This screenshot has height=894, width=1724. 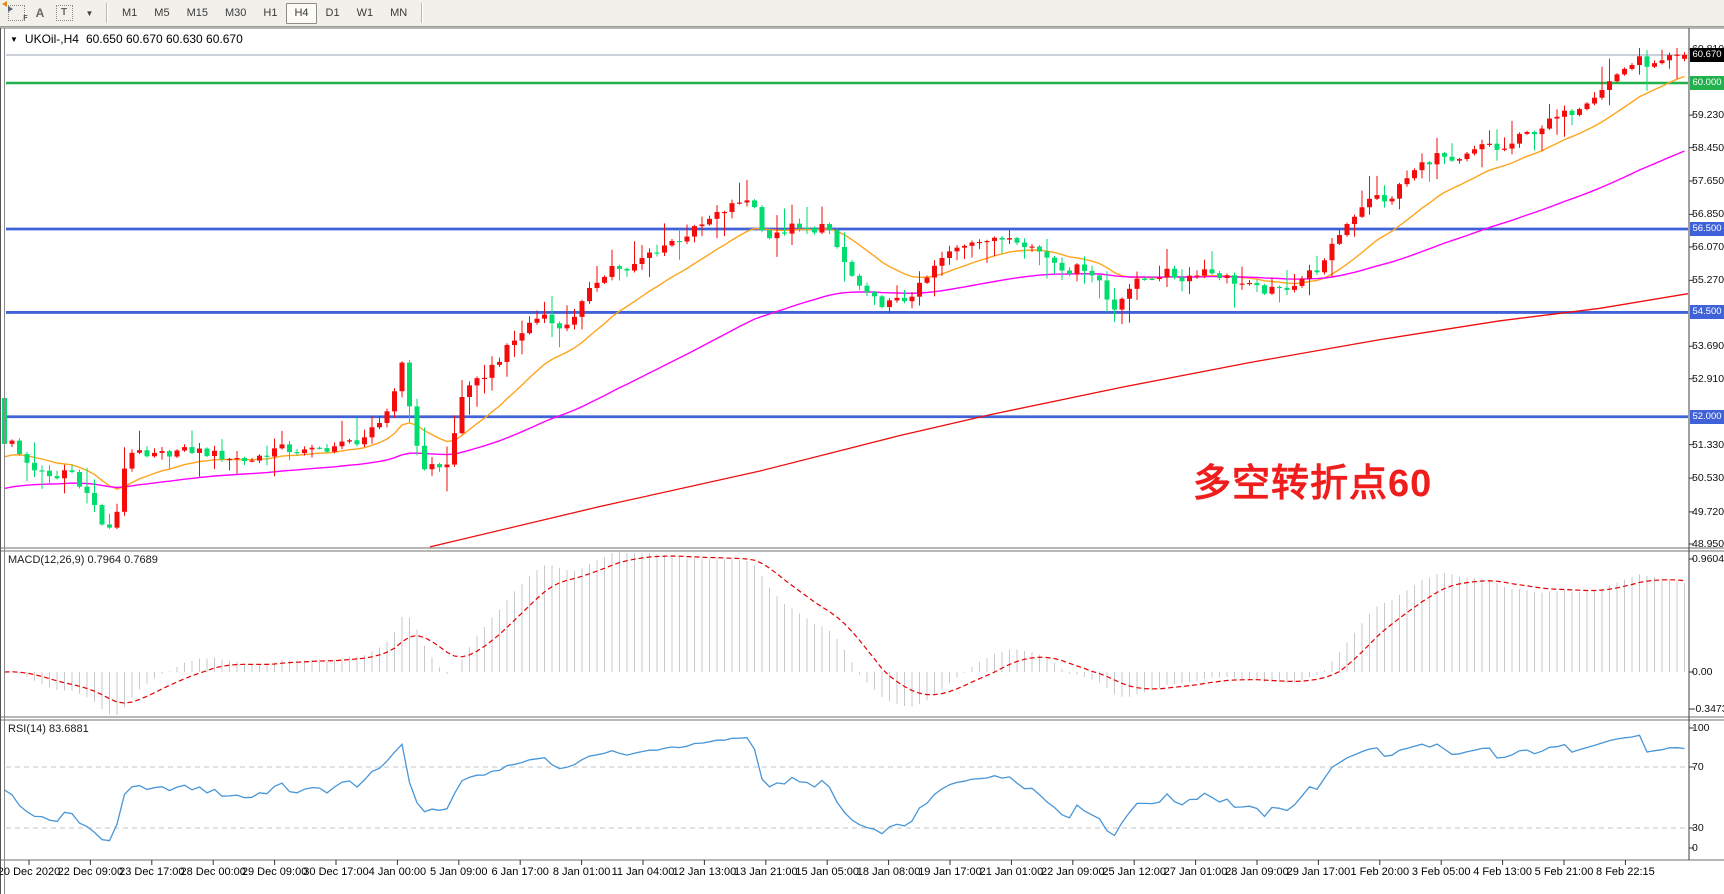 What do you see at coordinates (1707, 83) in the screenshot?
I see `price-badge-60.000: 60.000` at bounding box center [1707, 83].